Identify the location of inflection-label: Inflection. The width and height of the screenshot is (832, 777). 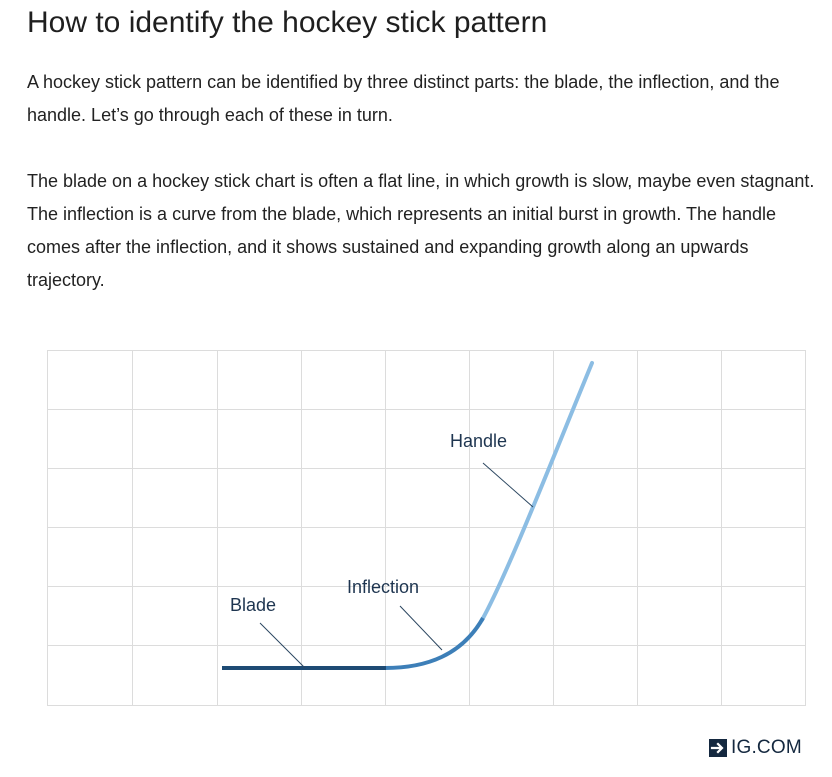
(383, 587).